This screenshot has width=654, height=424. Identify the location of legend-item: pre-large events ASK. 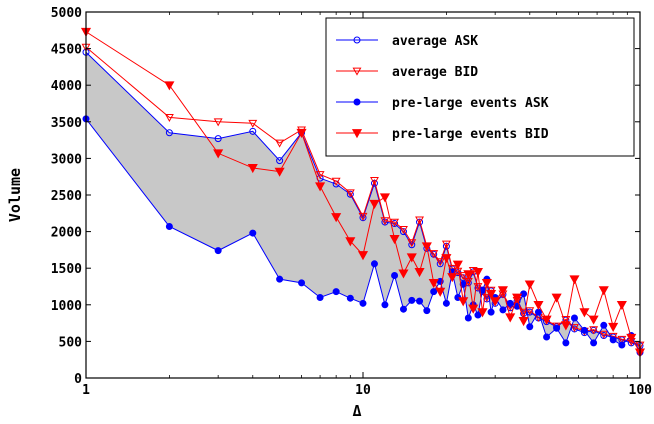
(442, 103).